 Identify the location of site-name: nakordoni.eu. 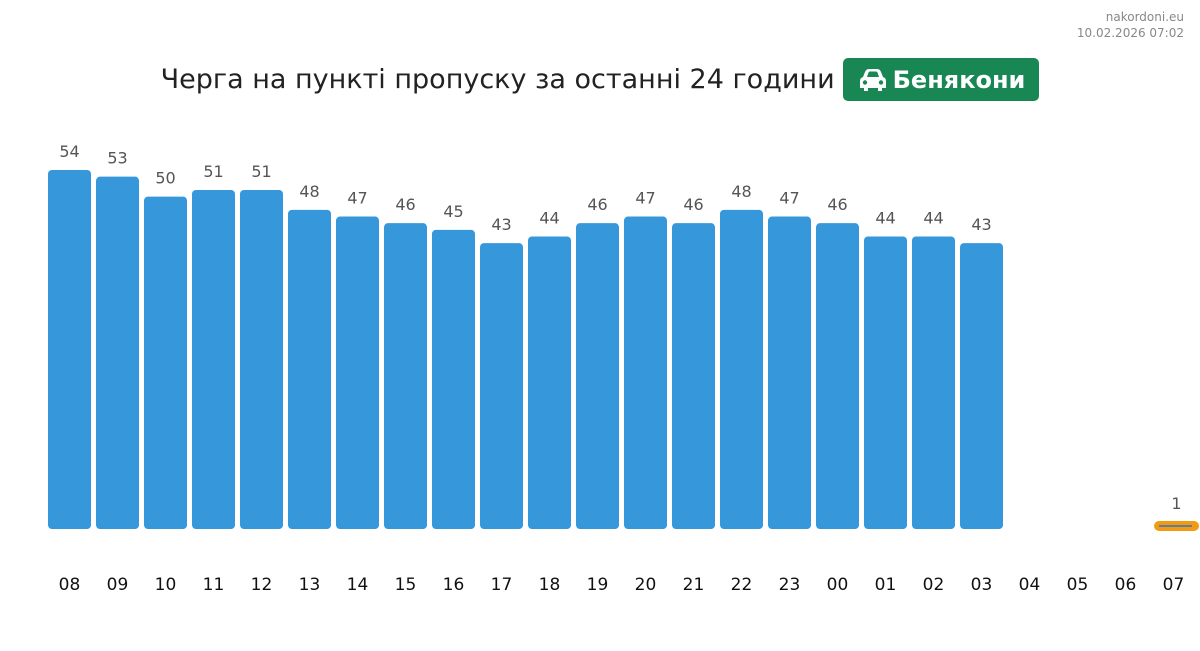
(1144, 17).